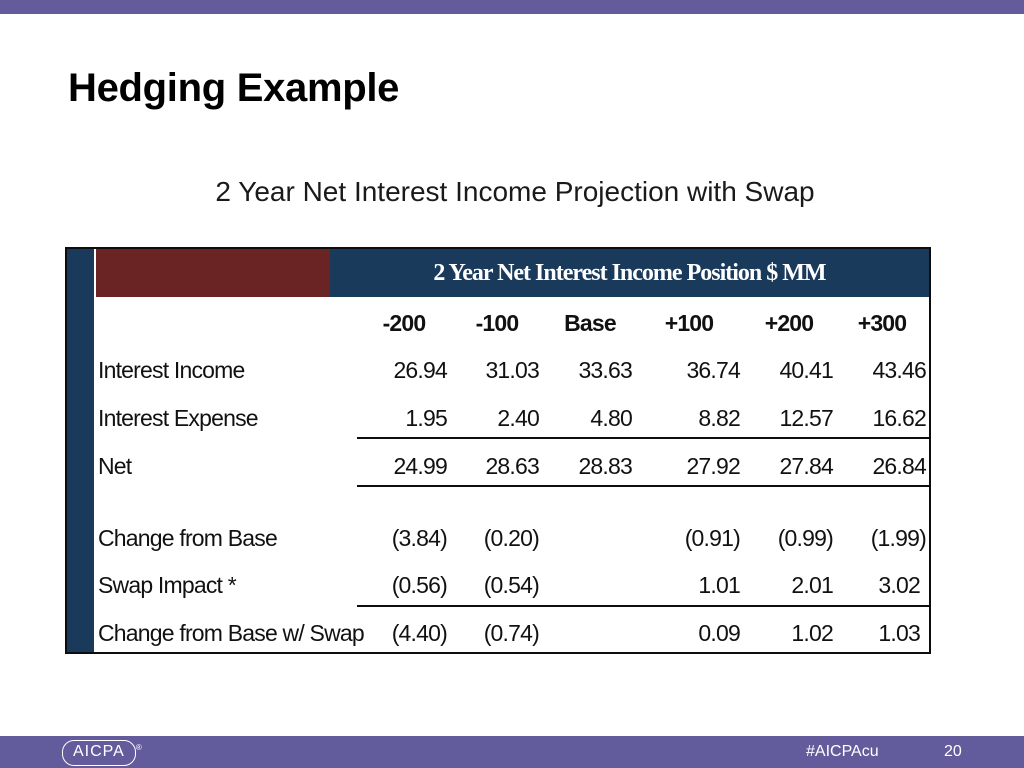  What do you see at coordinates (518, 418) in the screenshot?
I see `table-cell: 2.40` at bounding box center [518, 418].